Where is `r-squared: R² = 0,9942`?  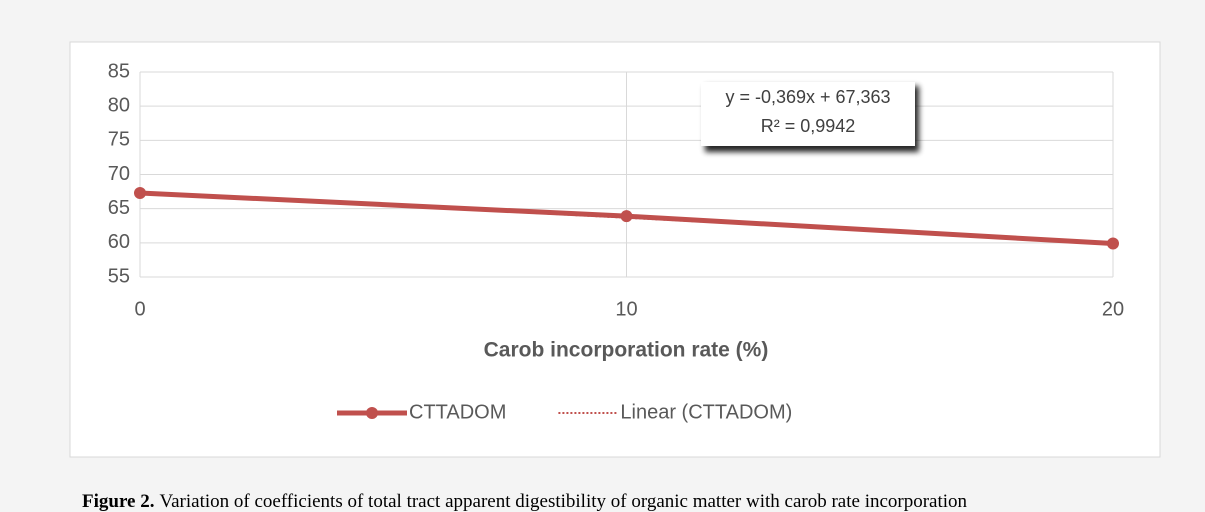
r-squared: R² = 0,9942 is located at coordinates (808, 126).